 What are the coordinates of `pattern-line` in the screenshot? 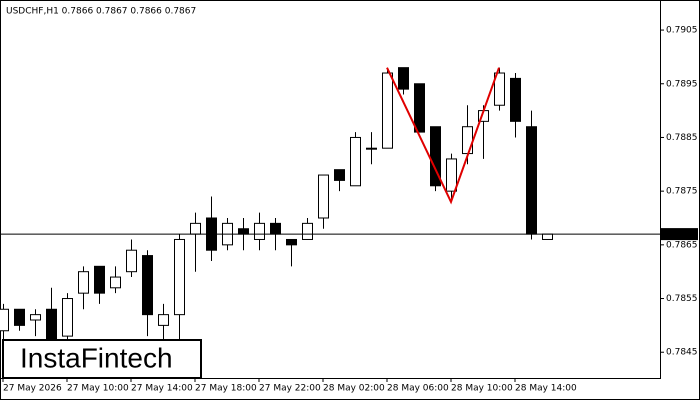 It's located at (443, 136).